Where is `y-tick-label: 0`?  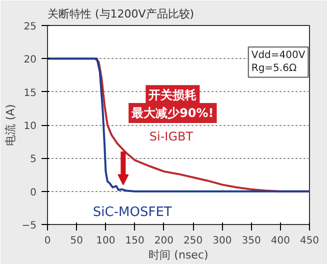
y-tick-label: 0 is located at coordinates (33, 192).